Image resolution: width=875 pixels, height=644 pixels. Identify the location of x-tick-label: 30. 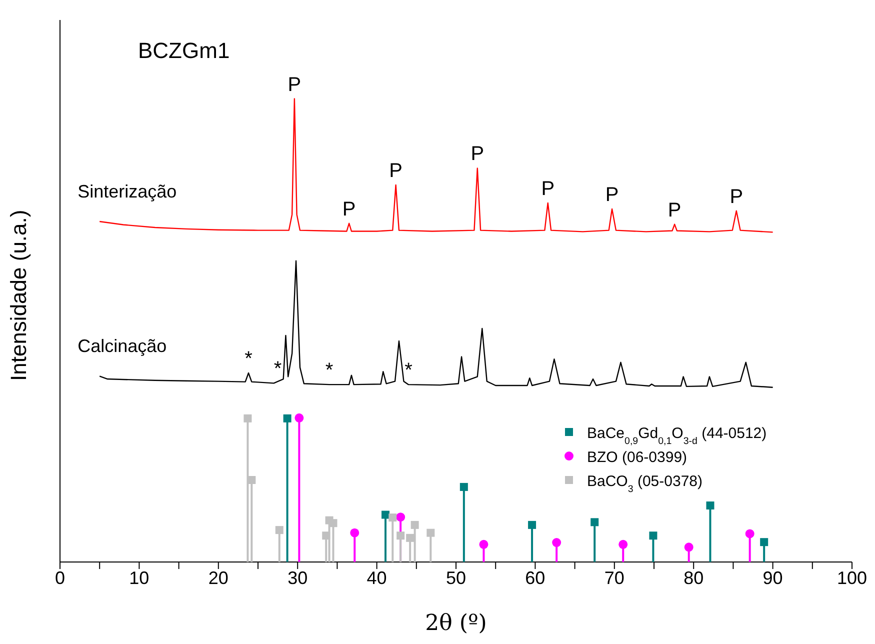
(298, 578).